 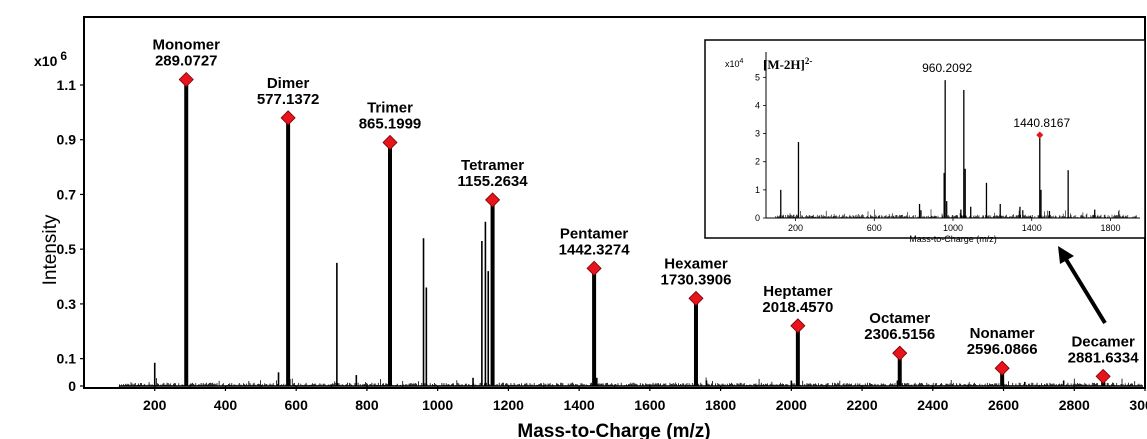 What do you see at coordinates (932, 405) in the screenshot?
I see `x-tick-label: 2400` at bounding box center [932, 405].